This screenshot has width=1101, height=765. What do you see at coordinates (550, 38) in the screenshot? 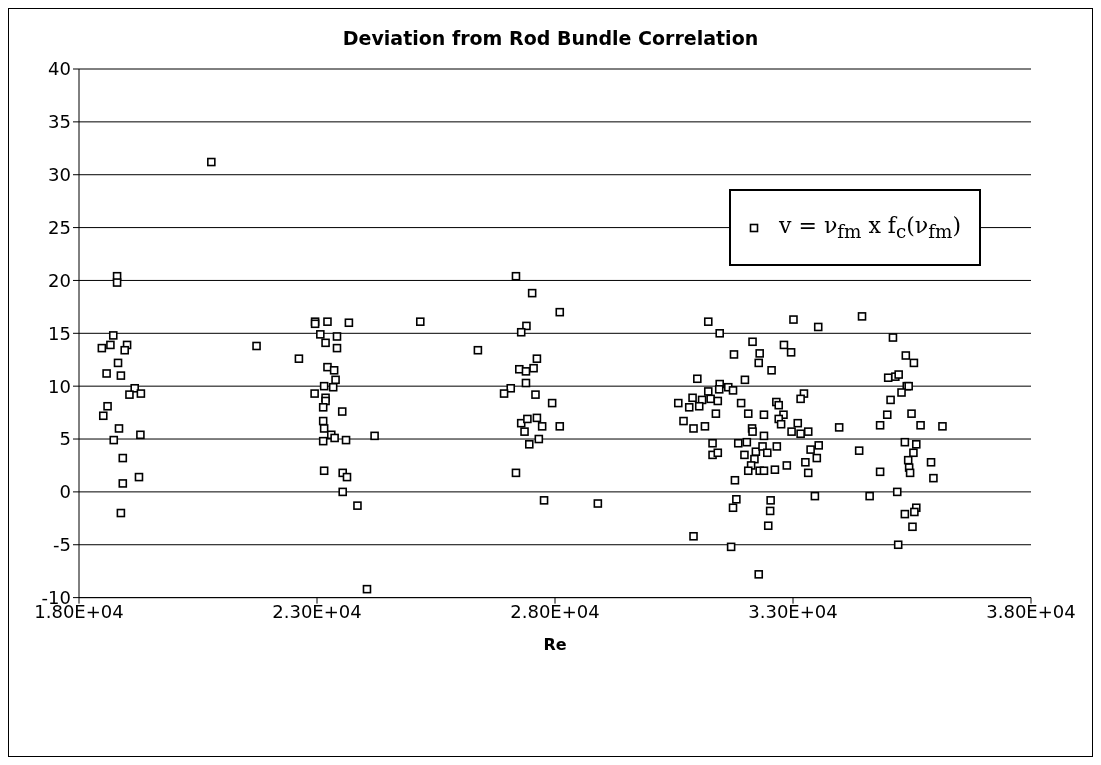
I see `chart-title: Deviation from Rod Bundle Correlation` at bounding box center [550, 38].